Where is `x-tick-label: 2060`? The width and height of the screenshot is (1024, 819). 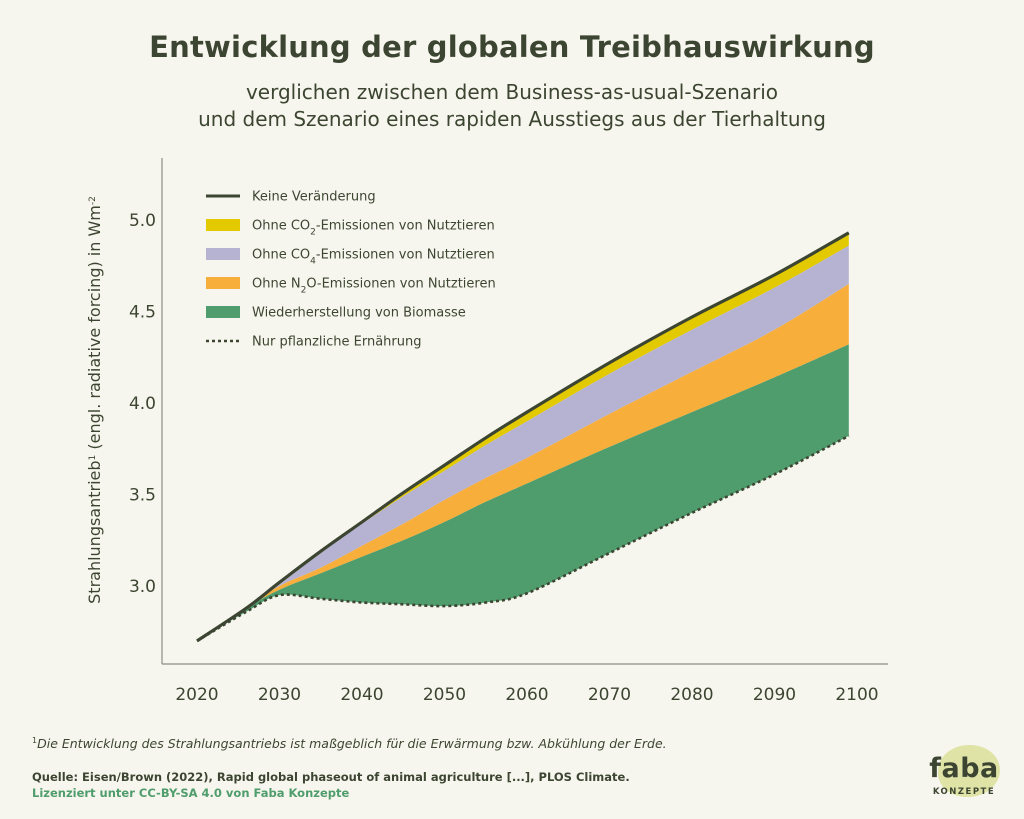
x-tick-label: 2060 is located at coordinates (526, 695).